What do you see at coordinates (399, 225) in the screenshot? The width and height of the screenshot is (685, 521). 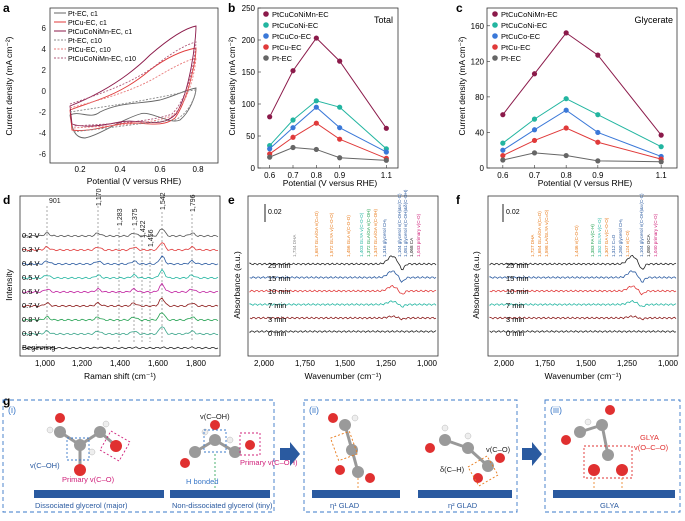 I see `e-annotation: 1,104 glycerol v(C-OH)&ν(C-C)` at bounding box center [399, 225].